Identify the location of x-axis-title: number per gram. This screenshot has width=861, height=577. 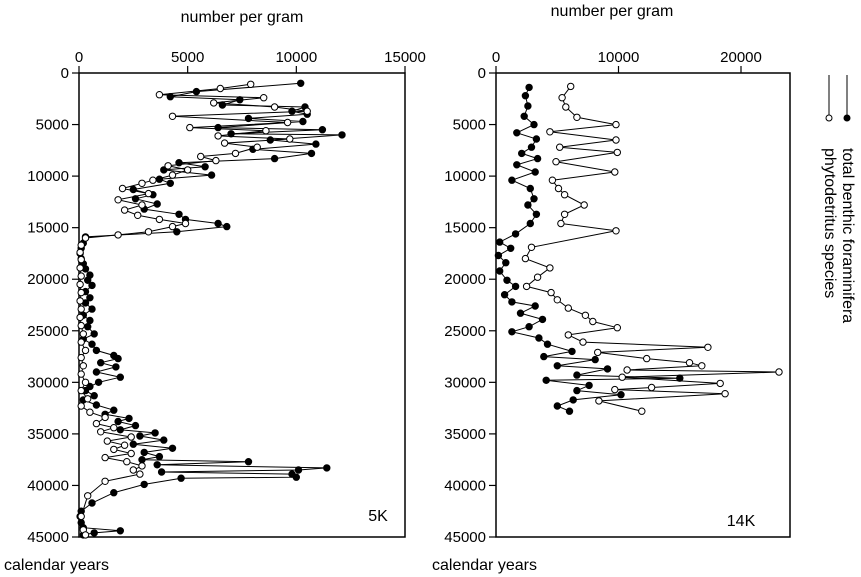
(612, 11).